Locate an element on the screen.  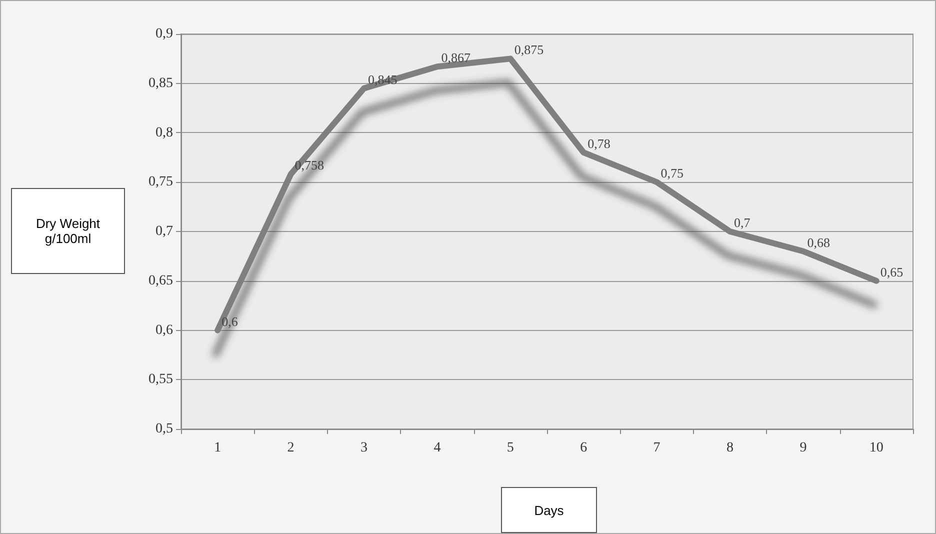
x-tick-label: 1 is located at coordinates (218, 448).